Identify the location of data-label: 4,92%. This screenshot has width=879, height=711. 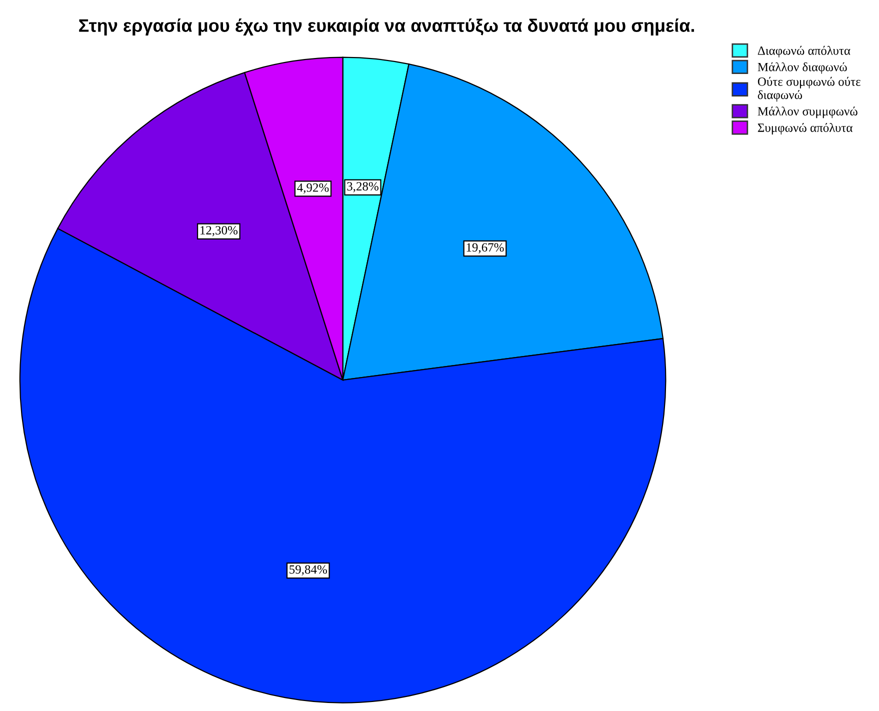
(313, 188).